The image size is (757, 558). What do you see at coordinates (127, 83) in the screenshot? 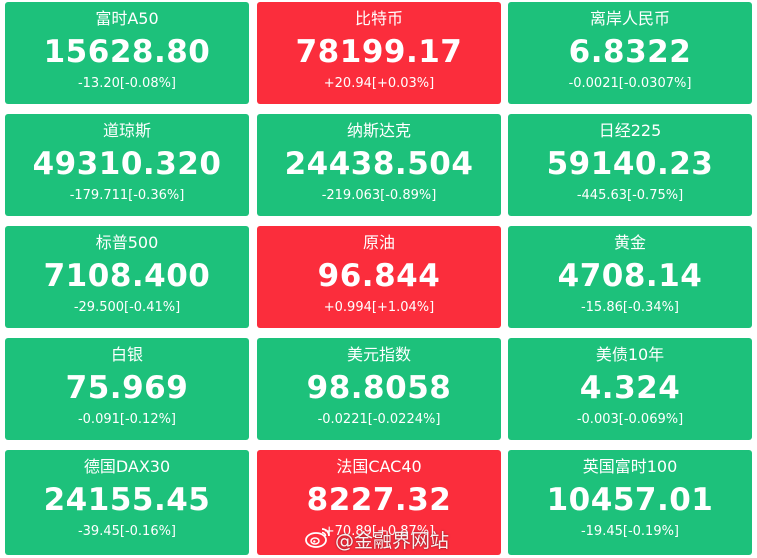
I see `quote-change: -13.20[-0.08%]` at bounding box center [127, 83].